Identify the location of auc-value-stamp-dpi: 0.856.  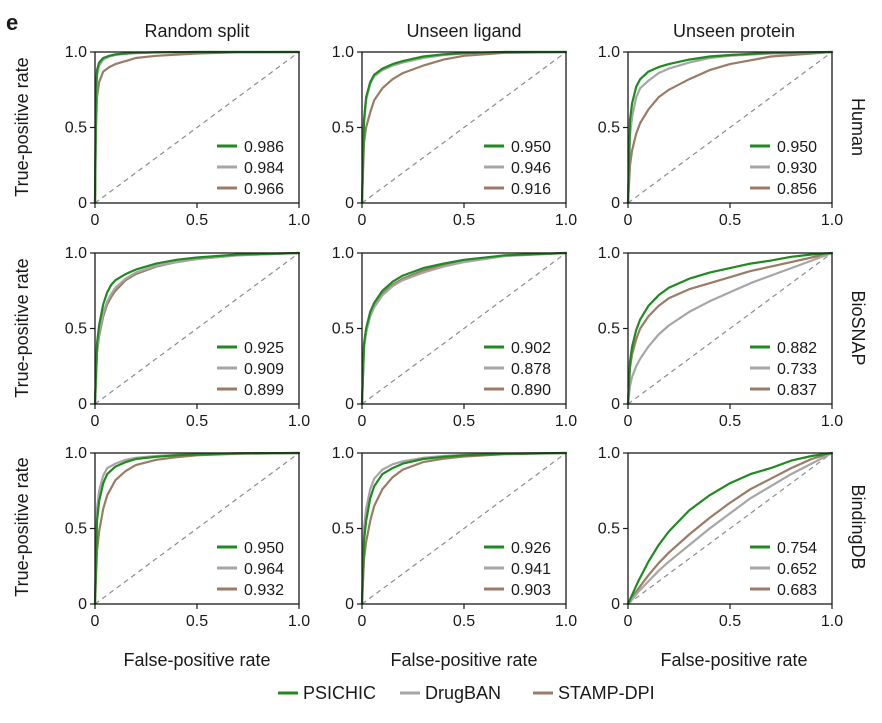
(797, 189).